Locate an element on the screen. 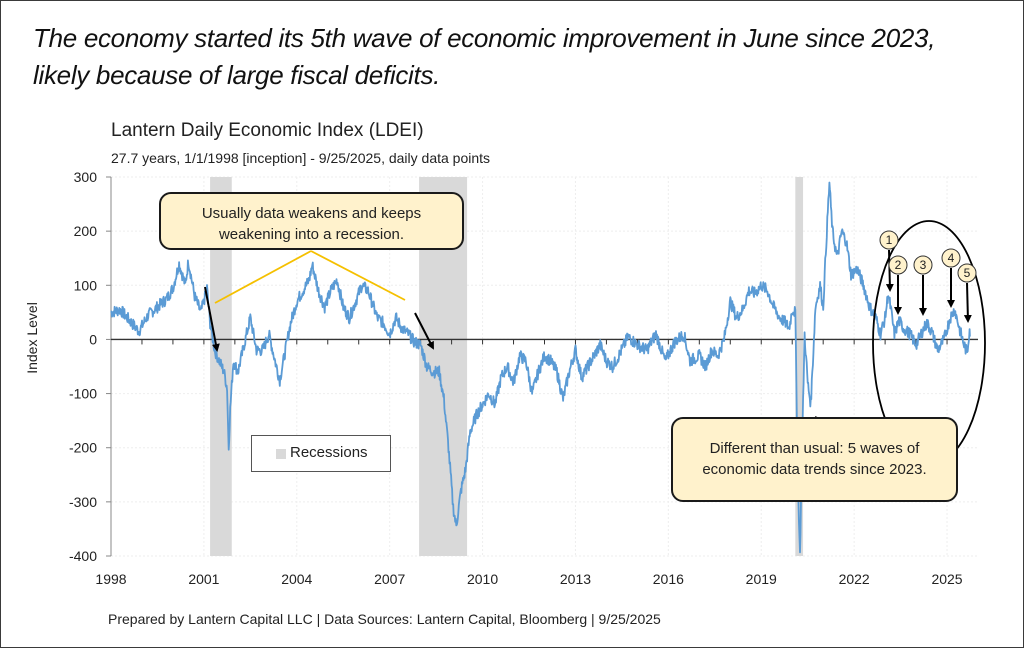  x-tick-label: 1998 is located at coordinates (110, 579).